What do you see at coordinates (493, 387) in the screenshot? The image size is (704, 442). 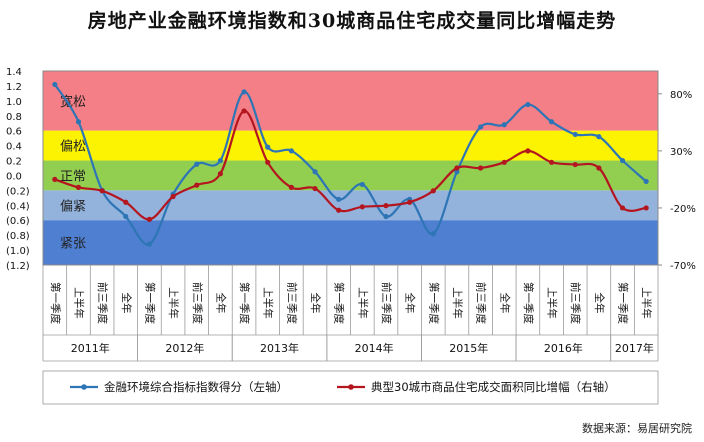 I see `legend-label: 典型30城市商品住宅成交面积同比增幅（右轴）` at bounding box center [493, 387].